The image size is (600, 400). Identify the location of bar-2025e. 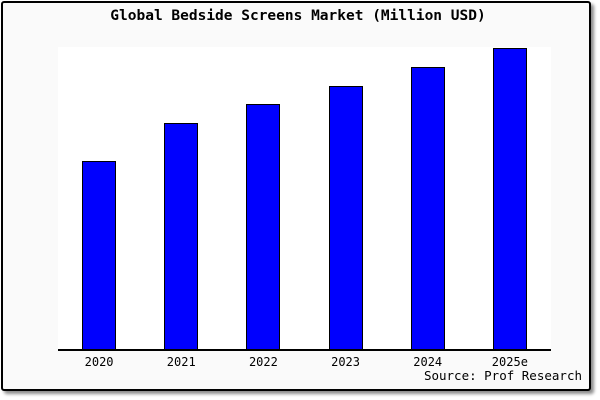
(509, 198).